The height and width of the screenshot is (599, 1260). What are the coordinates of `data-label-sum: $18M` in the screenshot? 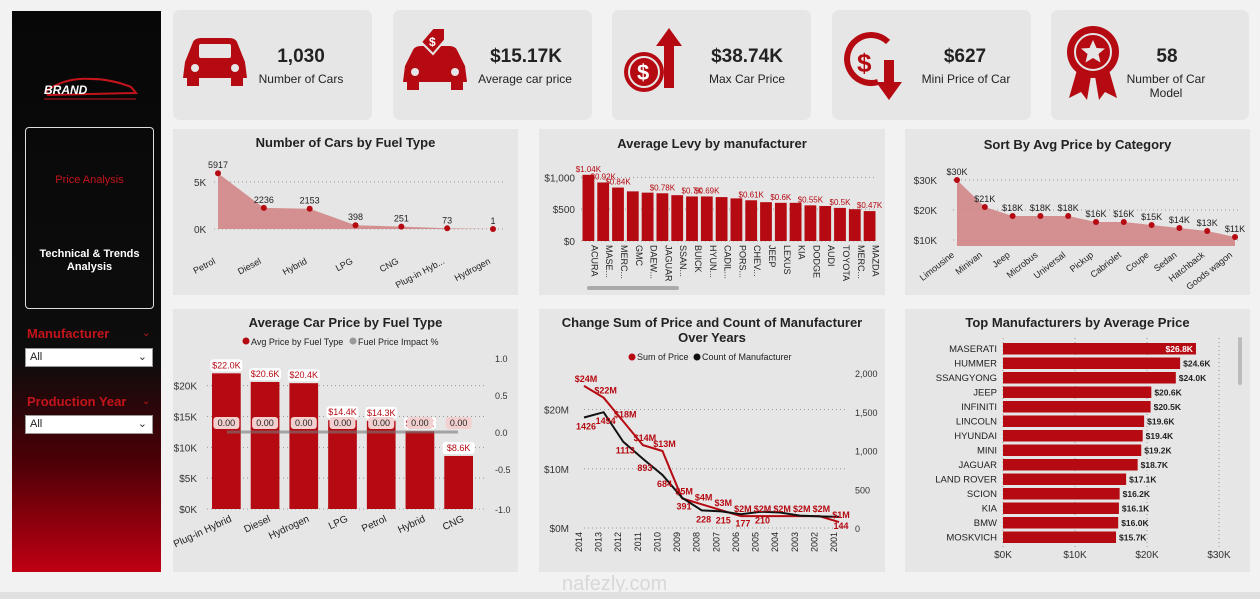 It's located at (625, 414).